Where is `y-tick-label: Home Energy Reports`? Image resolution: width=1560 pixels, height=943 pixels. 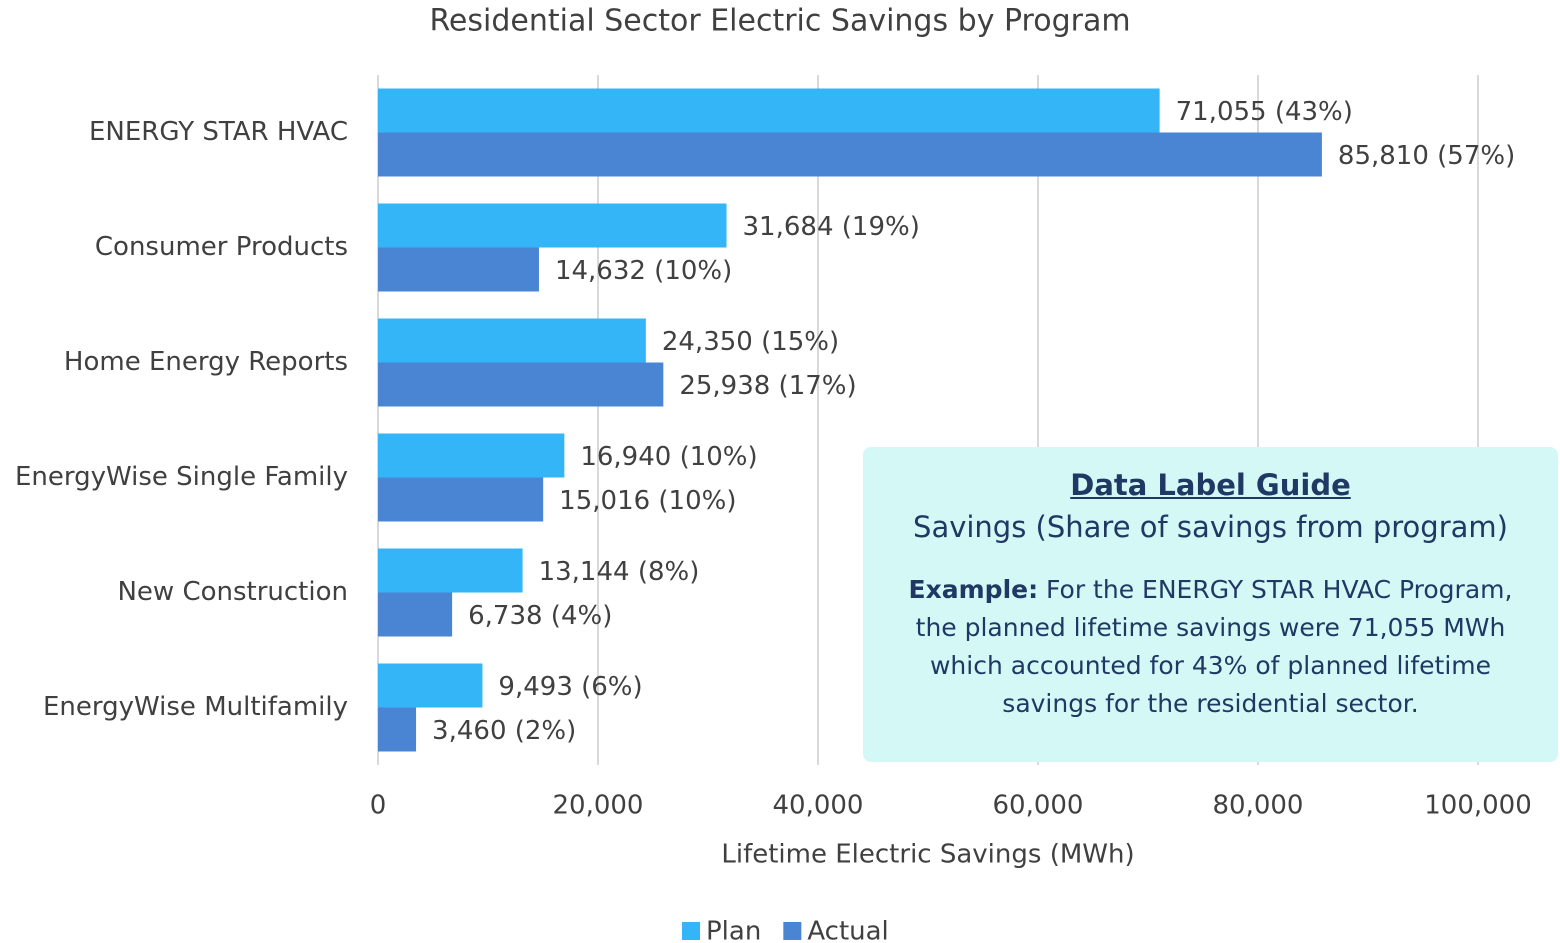
y-tick-label: Home Energy Reports is located at coordinates (206, 362).